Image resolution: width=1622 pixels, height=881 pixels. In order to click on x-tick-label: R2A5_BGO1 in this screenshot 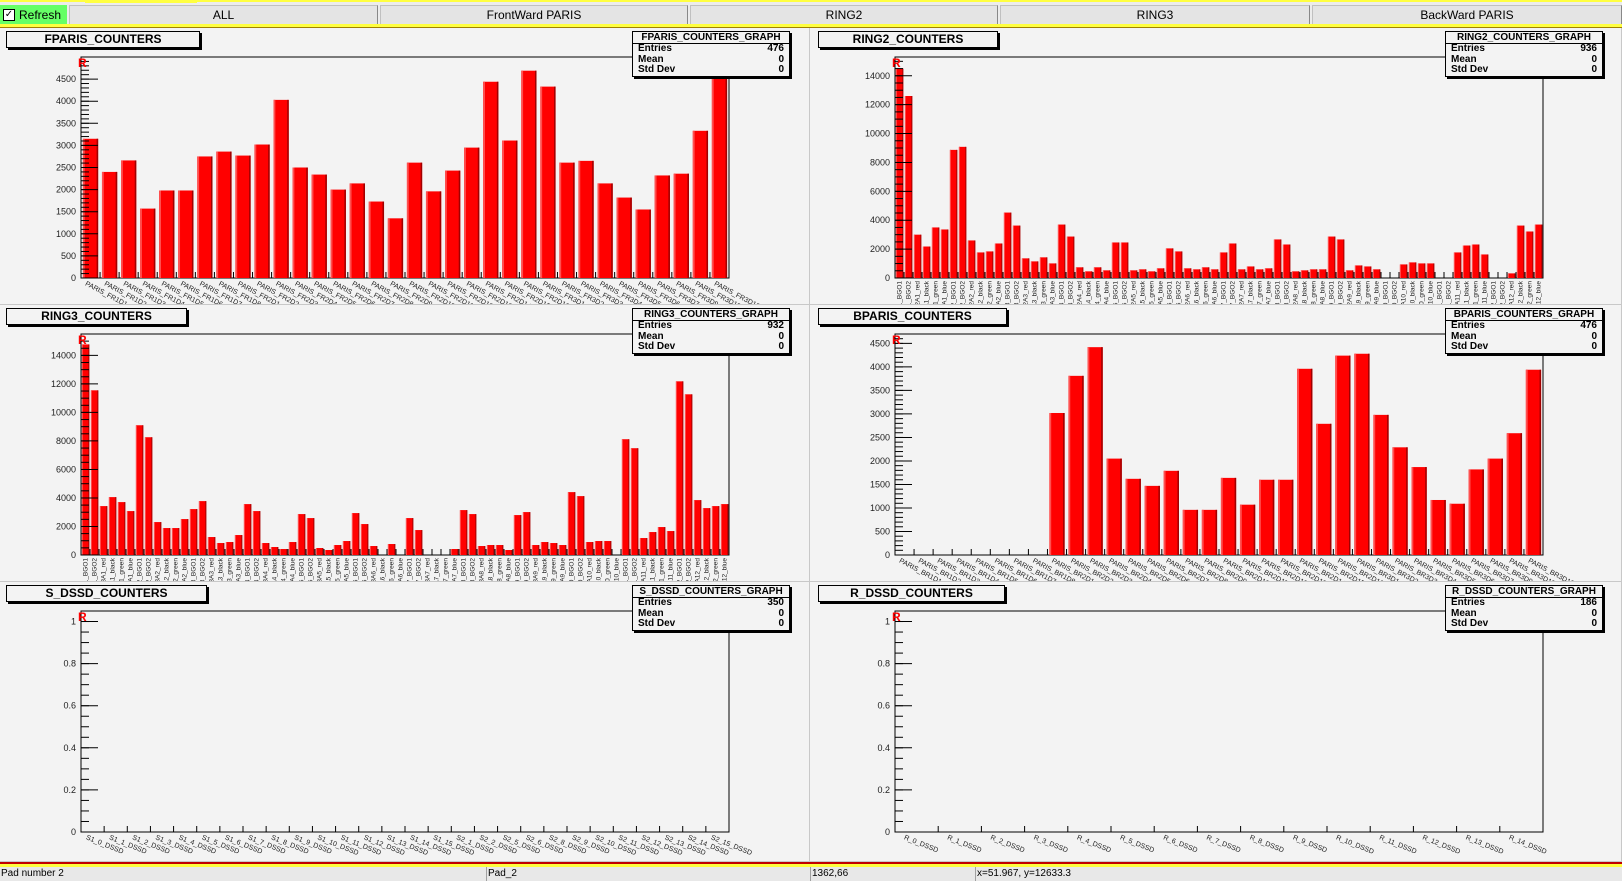, I will do `click(1116, 293)`.